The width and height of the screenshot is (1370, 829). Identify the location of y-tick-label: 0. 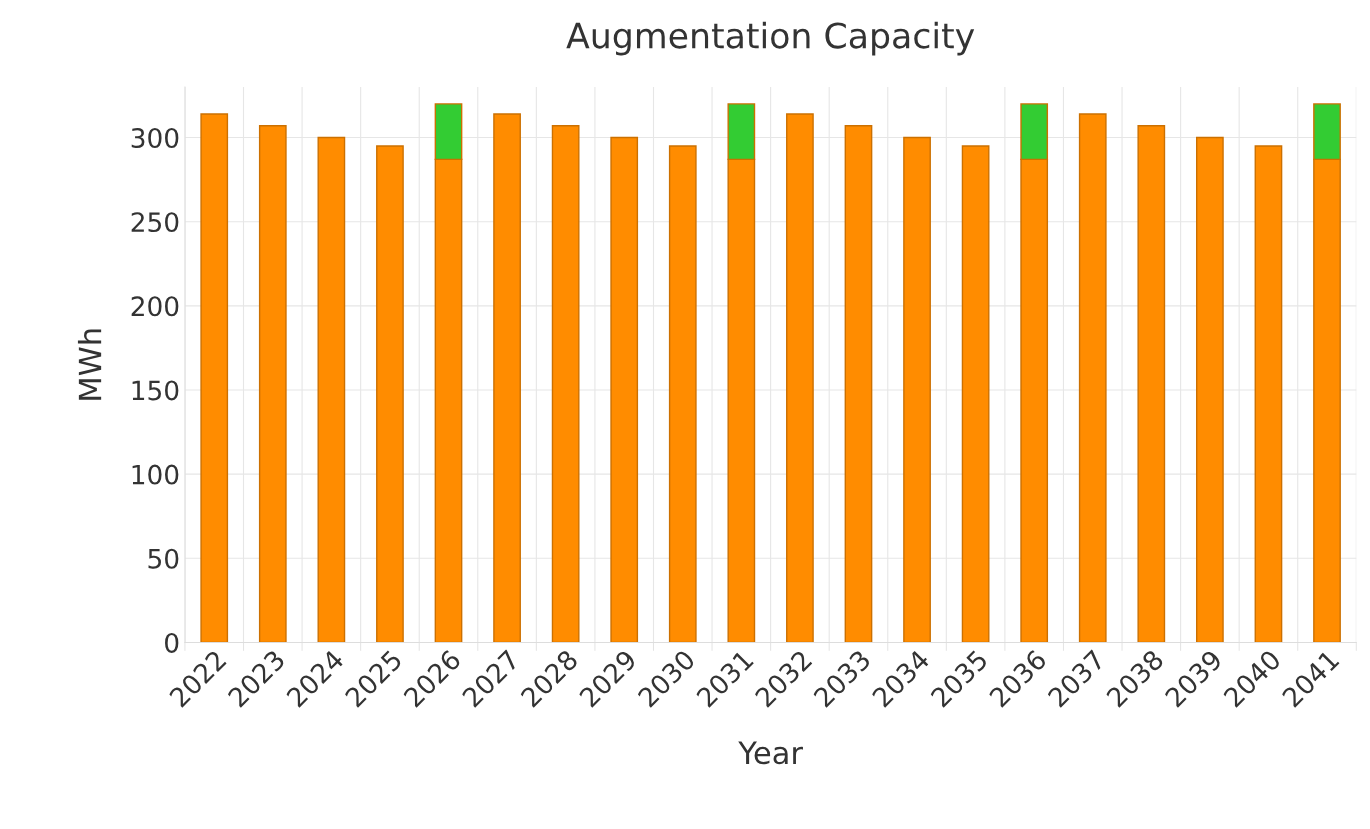
(172, 642).